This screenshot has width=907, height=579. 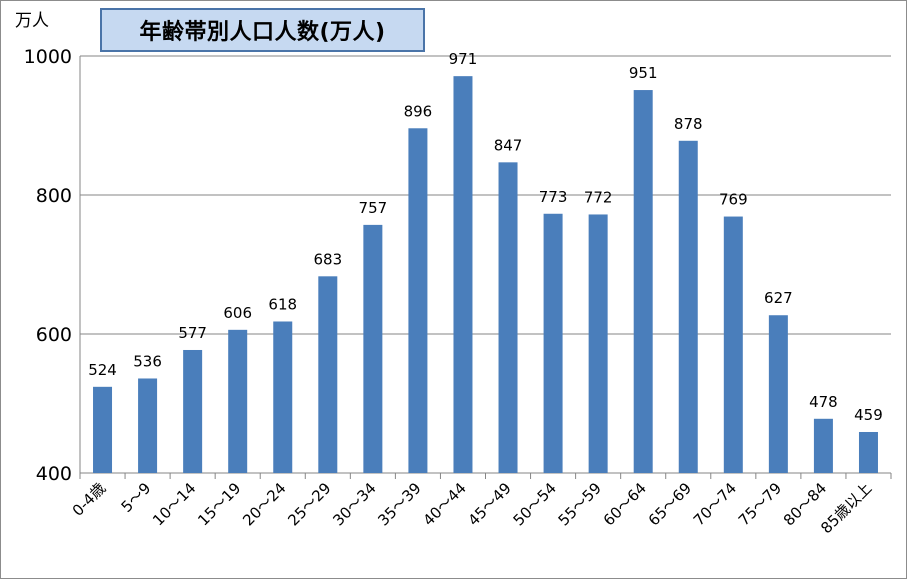 What do you see at coordinates (625, 504) in the screenshot?
I see `x-tick-label: 60～64` at bounding box center [625, 504].